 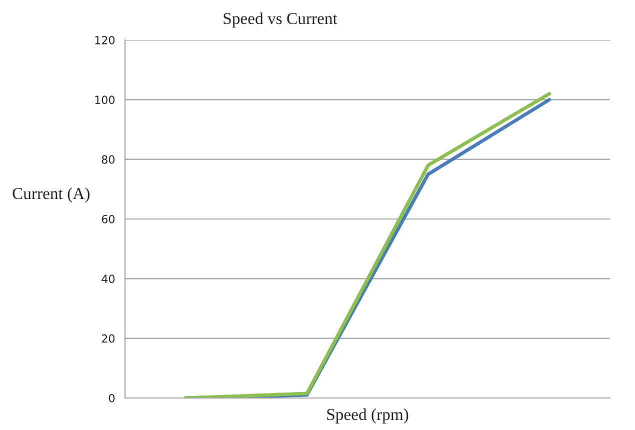 I want to click on y-axis-title: Current (A), so click(x=51, y=195).